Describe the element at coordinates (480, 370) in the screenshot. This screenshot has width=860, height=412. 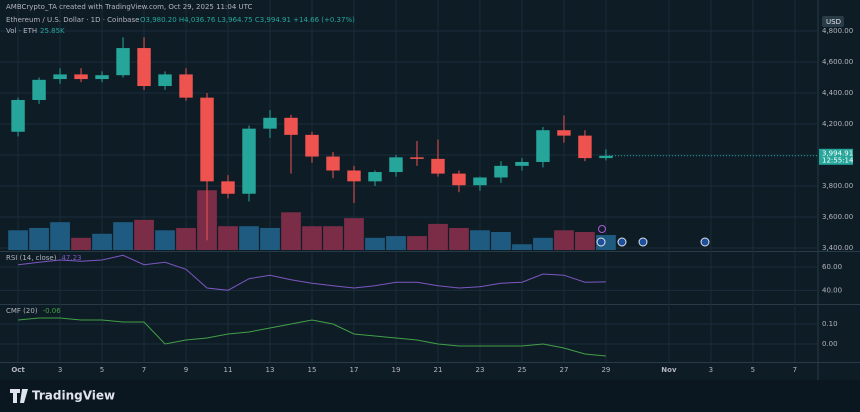
I see `x-tick-label: 23` at that location.